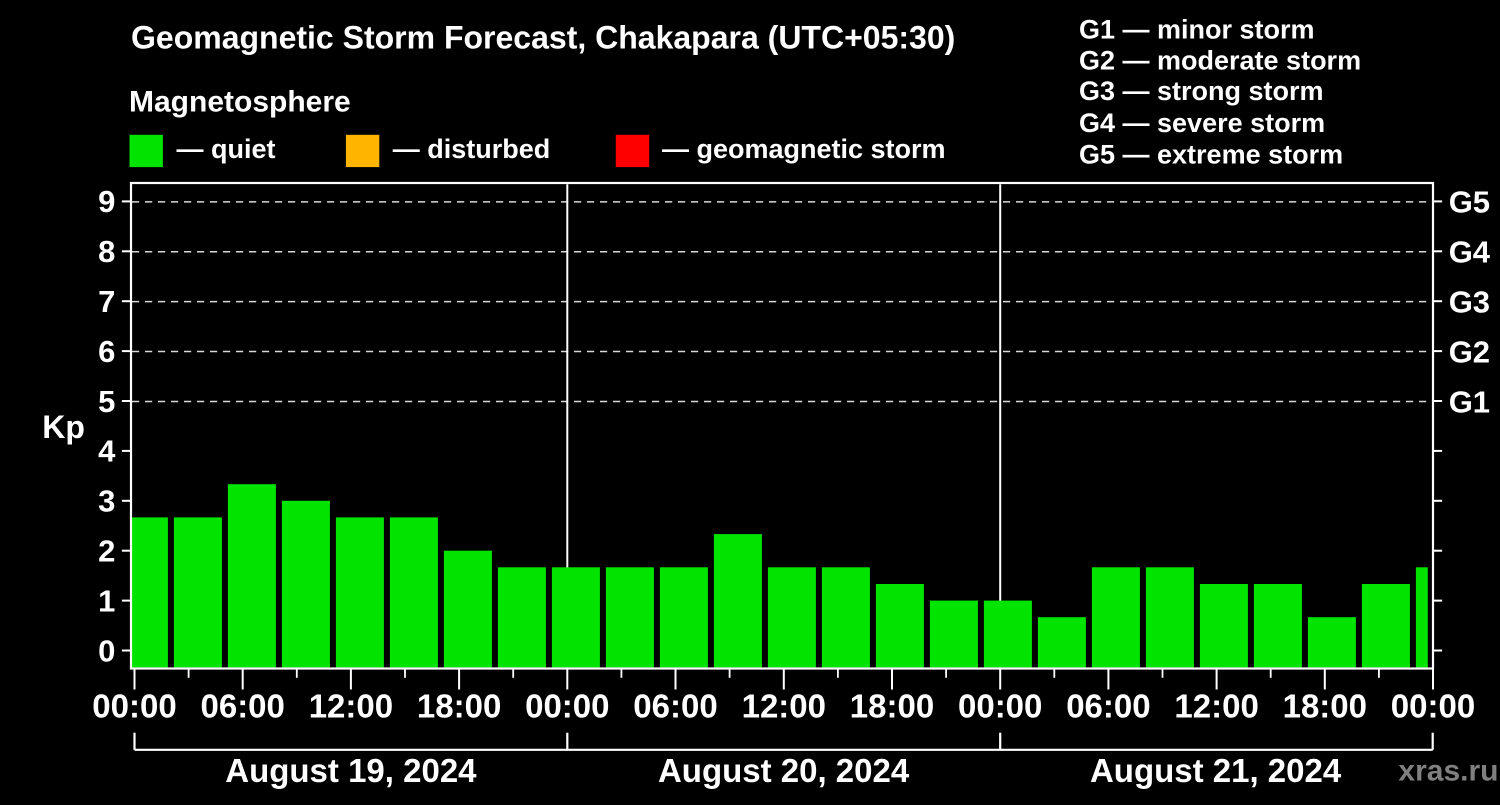 This screenshot has width=1500, height=805. Describe the element at coordinates (1469, 302) in the screenshot. I see `svg-text: G3` at that location.